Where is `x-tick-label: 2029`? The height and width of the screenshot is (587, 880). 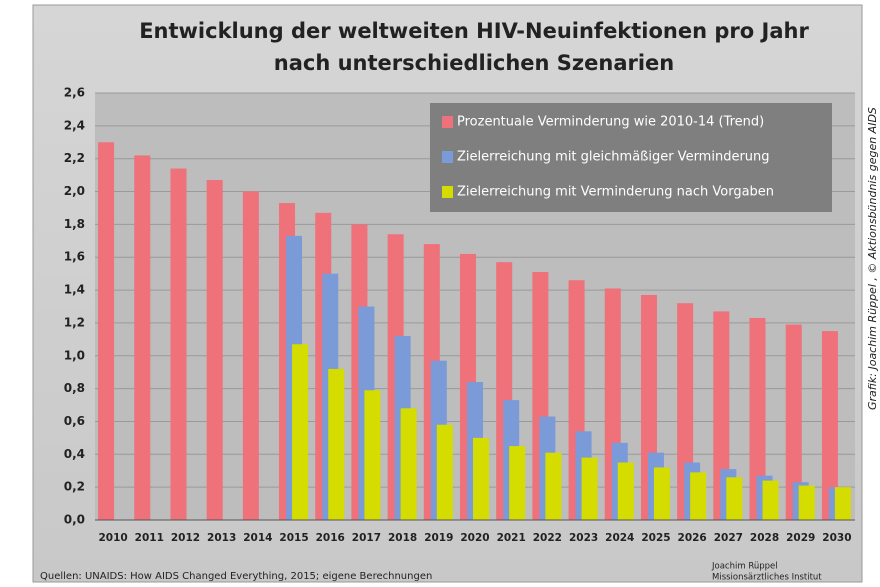
x-tick-label: 2029 is located at coordinates (800, 538).